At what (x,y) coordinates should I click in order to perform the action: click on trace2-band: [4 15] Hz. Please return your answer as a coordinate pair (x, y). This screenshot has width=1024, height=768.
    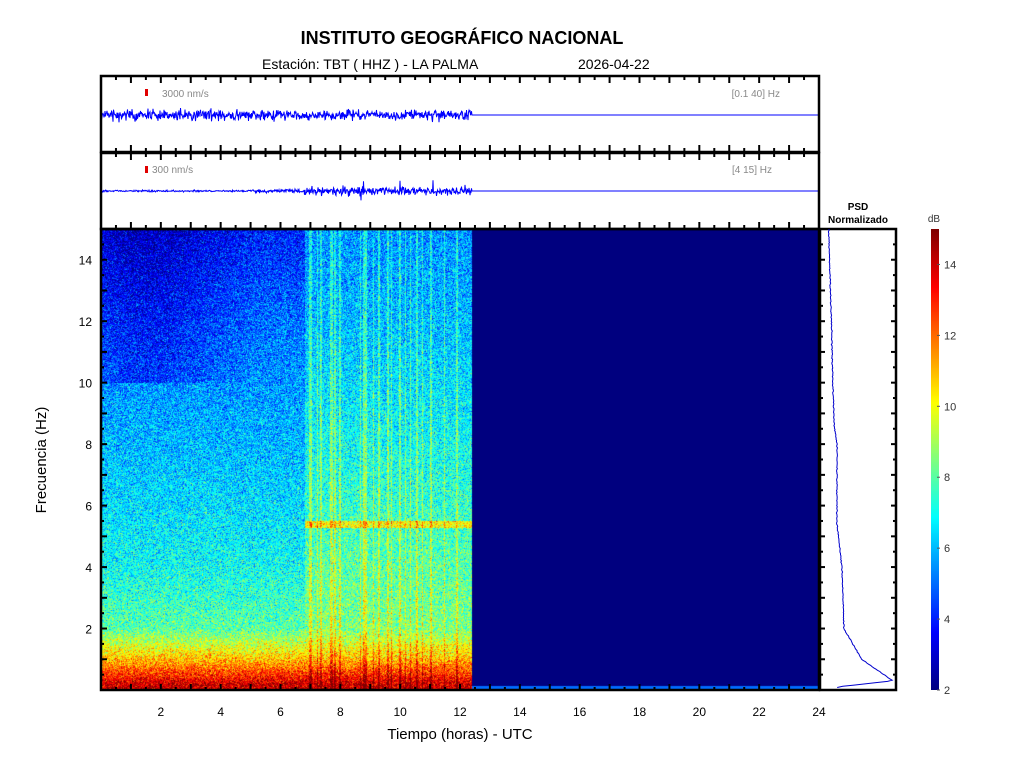
    Looking at the image, I should click on (752, 170).